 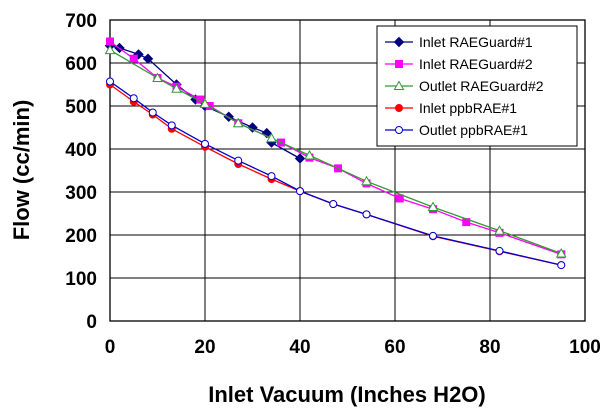 I want to click on y-axis-title: Flow (cc/min), so click(x=21, y=170).